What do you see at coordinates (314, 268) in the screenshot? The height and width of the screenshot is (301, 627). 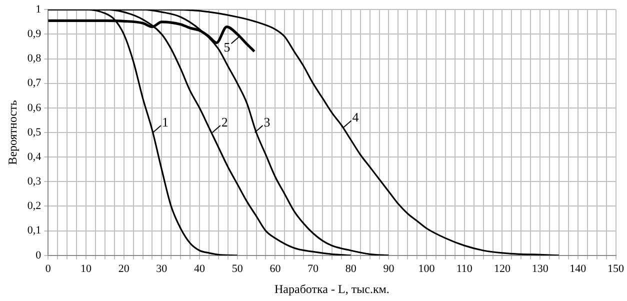 I see `x-tick-label: 70` at bounding box center [314, 268].